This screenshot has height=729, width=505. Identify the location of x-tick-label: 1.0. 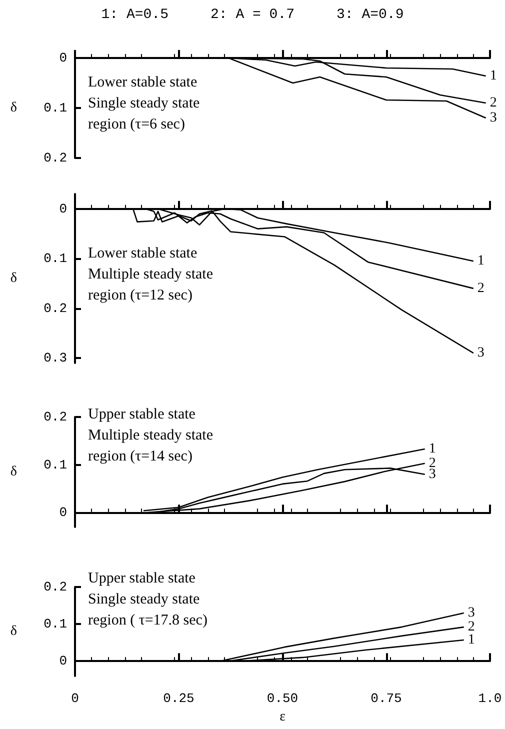
(490, 698).